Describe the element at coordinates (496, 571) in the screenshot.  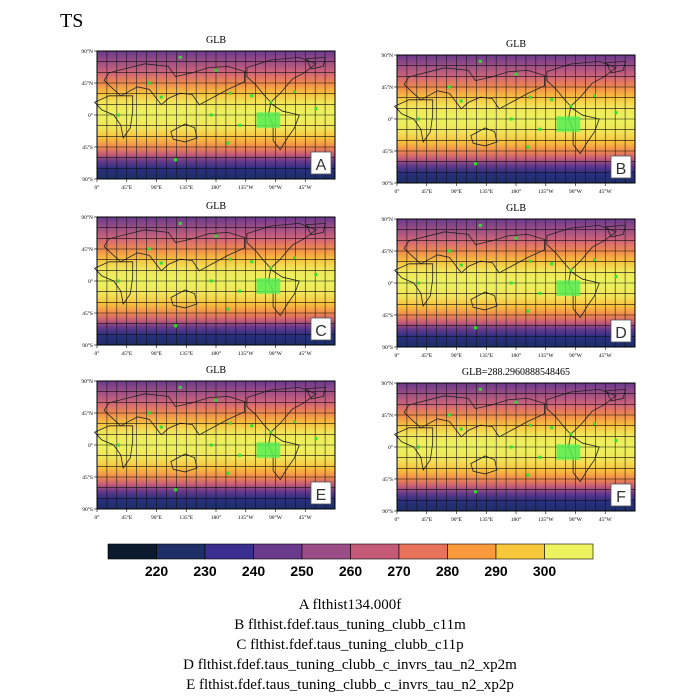
I see `colorbar-label: 290` at that location.